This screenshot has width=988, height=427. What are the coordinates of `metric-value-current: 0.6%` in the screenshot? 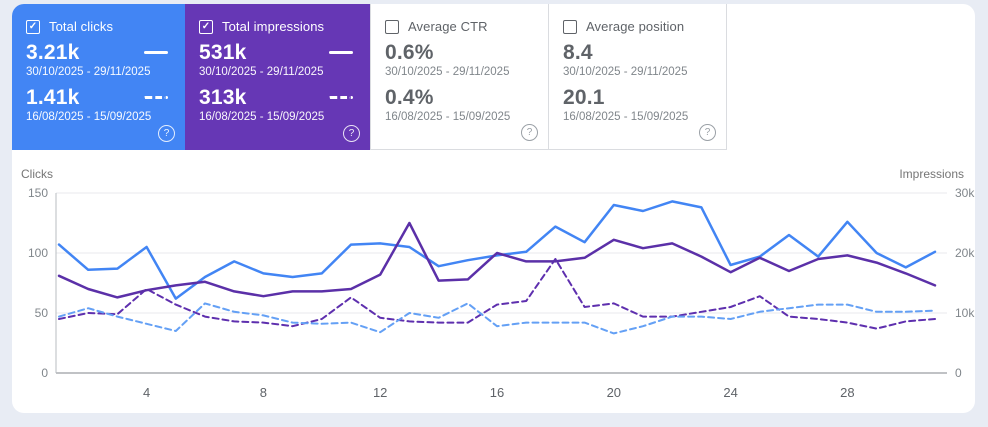 It's located at (409, 52).